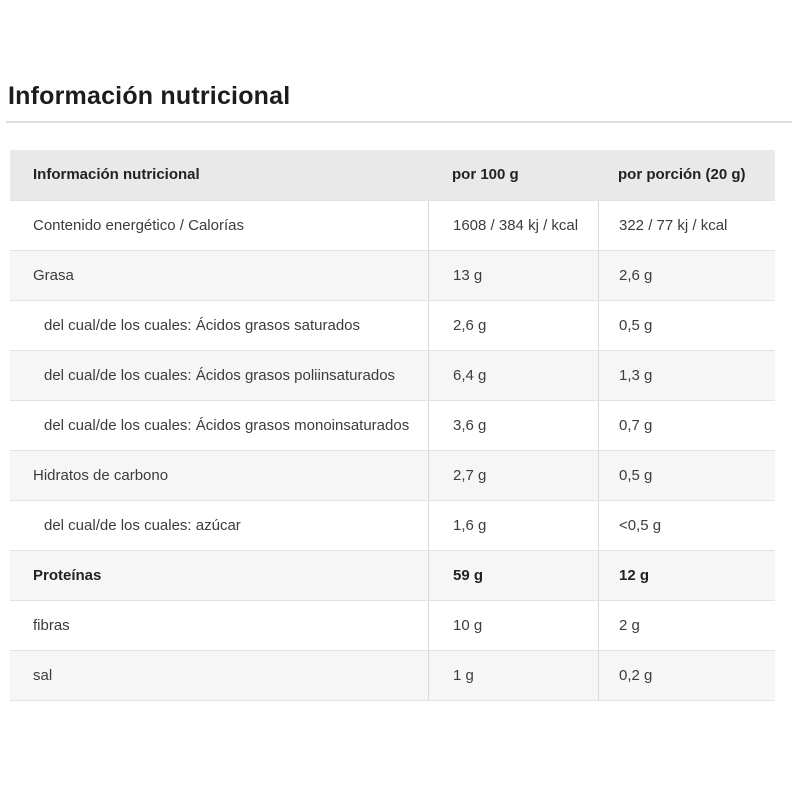 This screenshot has width=800, height=800. Describe the element at coordinates (392, 575) in the screenshot. I see `table-row-protein: Proteínas 59 g 12 g` at that location.